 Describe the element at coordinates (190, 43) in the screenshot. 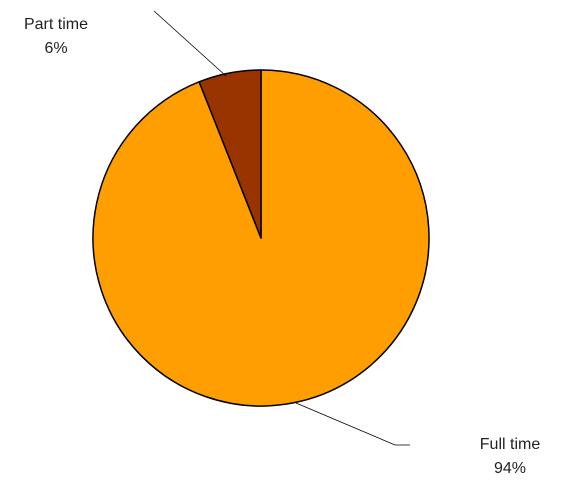

I see `leader-line-part-time` at that location.